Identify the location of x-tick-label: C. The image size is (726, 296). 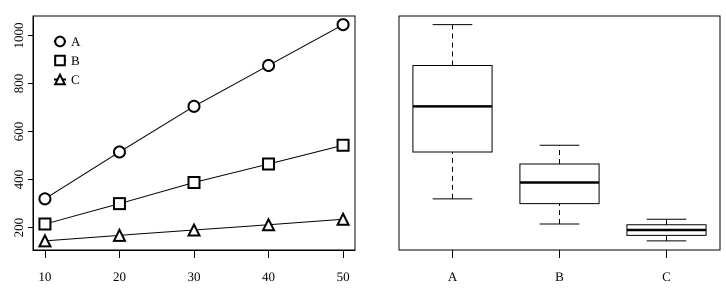
(666, 276).